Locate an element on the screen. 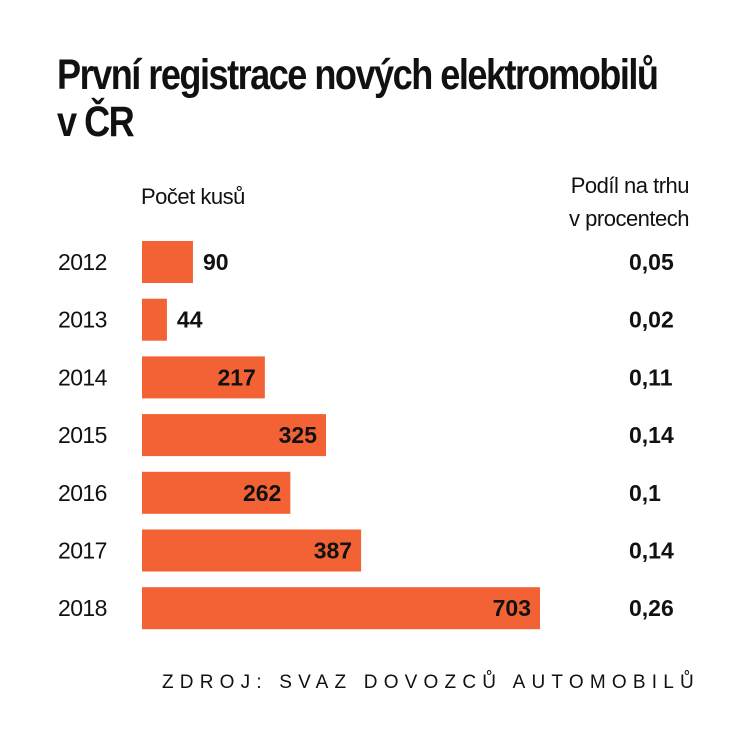 The width and height of the screenshot is (749, 741). count-value-label: 387 is located at coordinates (333, 551).